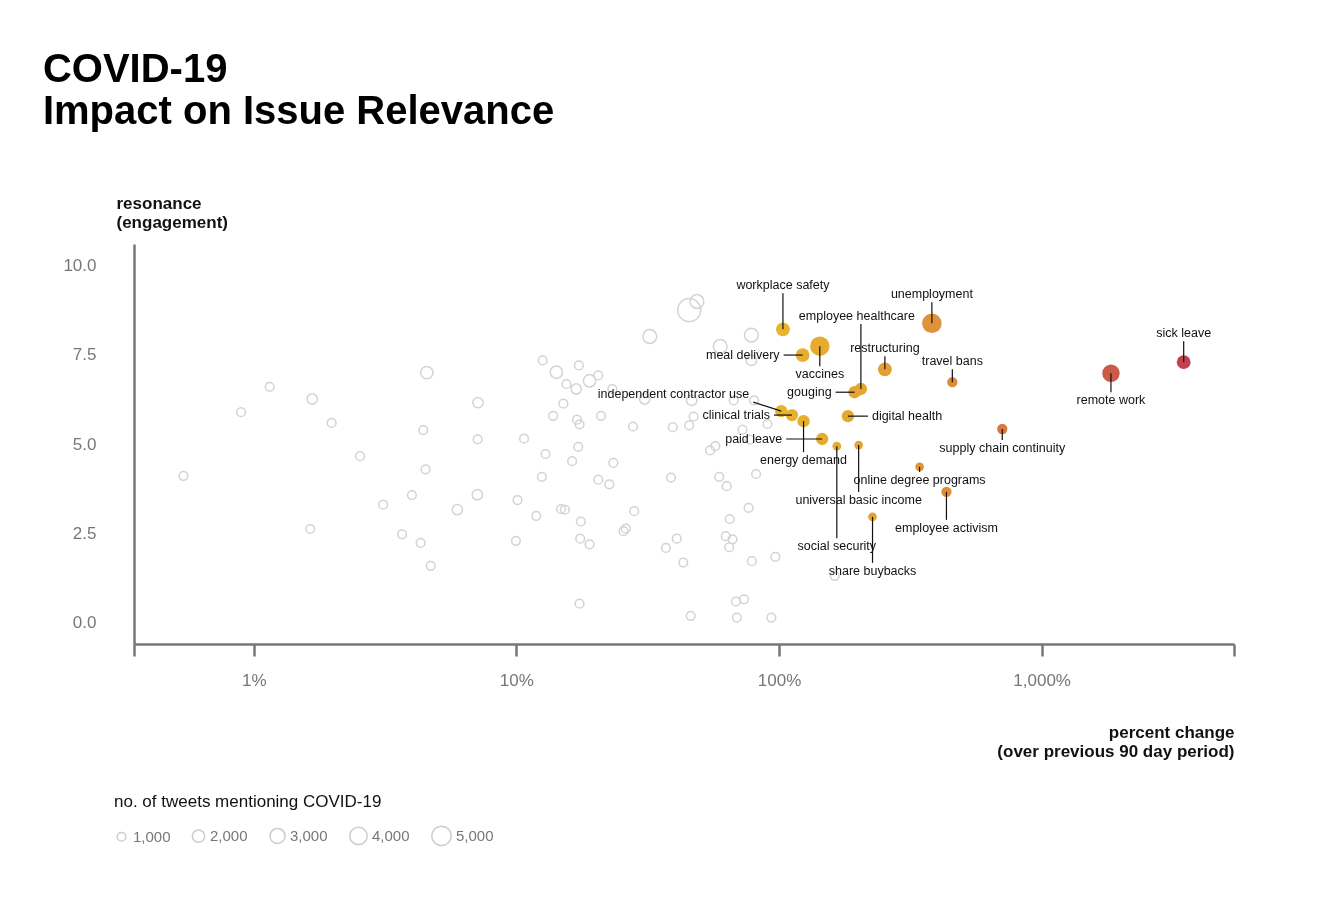 The width and height of the screenshot is (1317, 905). I want to click on annotation: employee healthcare, so click(856, 316).